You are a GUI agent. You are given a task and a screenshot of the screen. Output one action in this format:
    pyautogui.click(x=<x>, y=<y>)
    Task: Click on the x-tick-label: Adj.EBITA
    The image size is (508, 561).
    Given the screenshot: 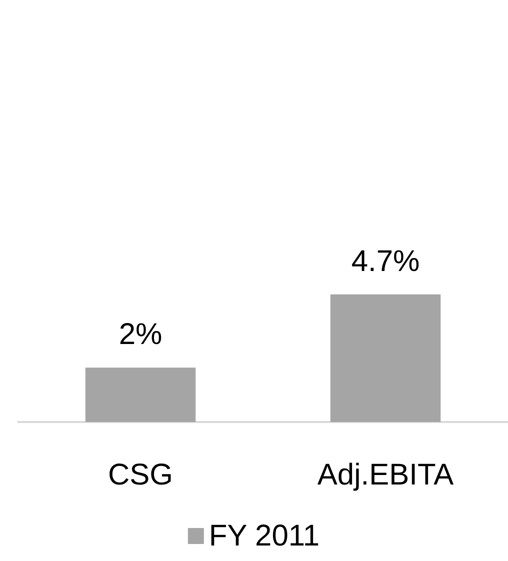 What is the action you would take?
    pyautogui.click(x=385, y=475)
    